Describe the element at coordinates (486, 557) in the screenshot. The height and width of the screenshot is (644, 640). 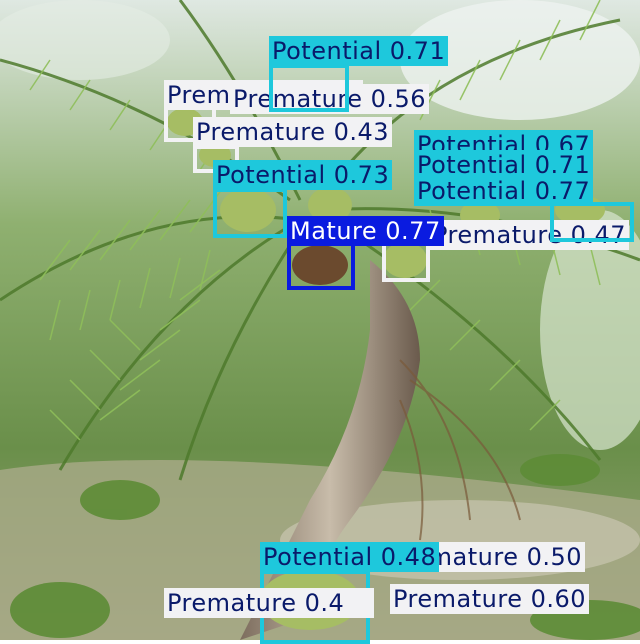
I see `detection-label: Premature 0.50` at that location.